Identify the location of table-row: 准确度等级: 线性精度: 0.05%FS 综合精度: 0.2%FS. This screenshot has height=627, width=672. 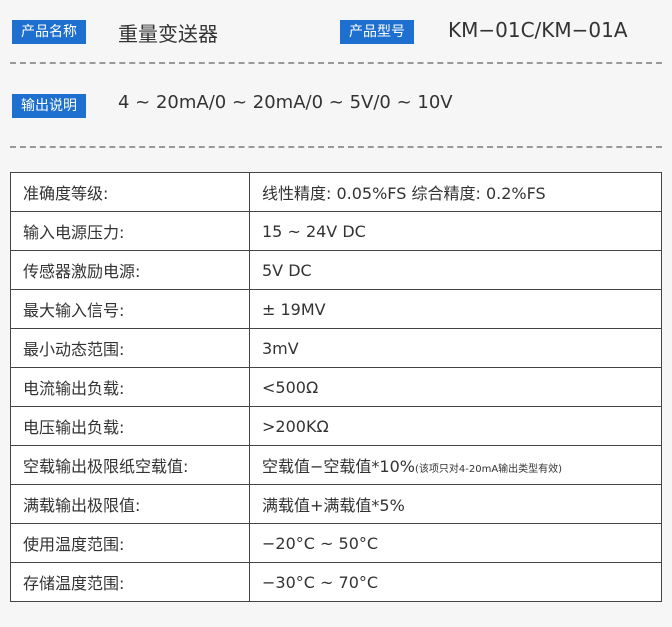
(336, 192).